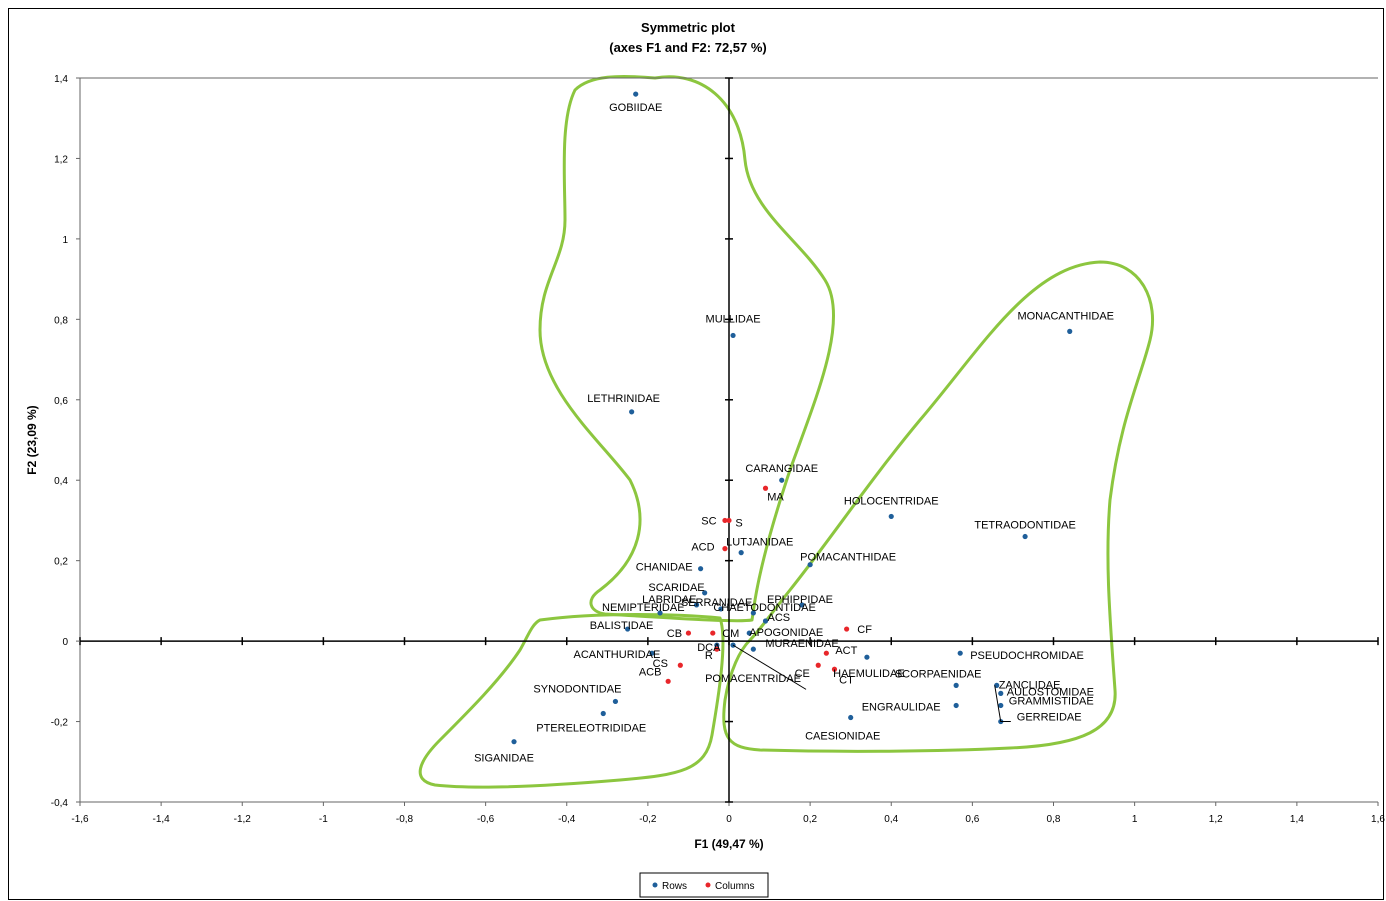 Image resolution: width=1386 pixels, height=901 pixels. Describe the element at coordinates (660, 613) in the screenshot. I see `point-nemipteridae` at that location.